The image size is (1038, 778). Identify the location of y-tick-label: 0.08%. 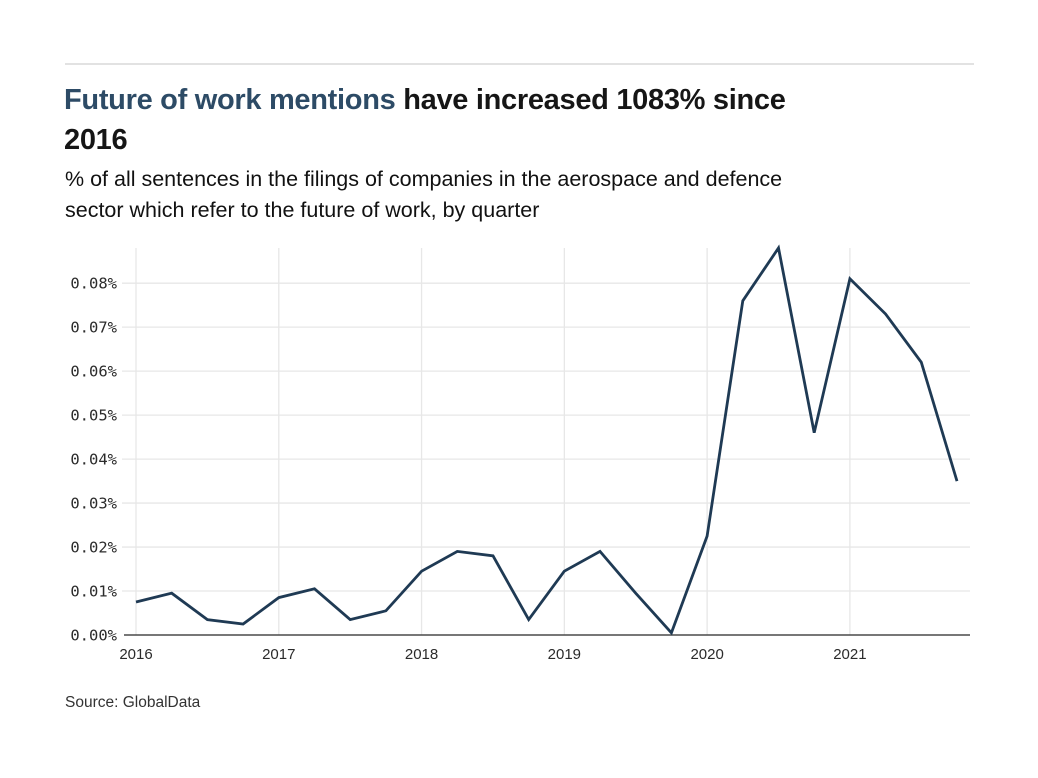
(93, 284).